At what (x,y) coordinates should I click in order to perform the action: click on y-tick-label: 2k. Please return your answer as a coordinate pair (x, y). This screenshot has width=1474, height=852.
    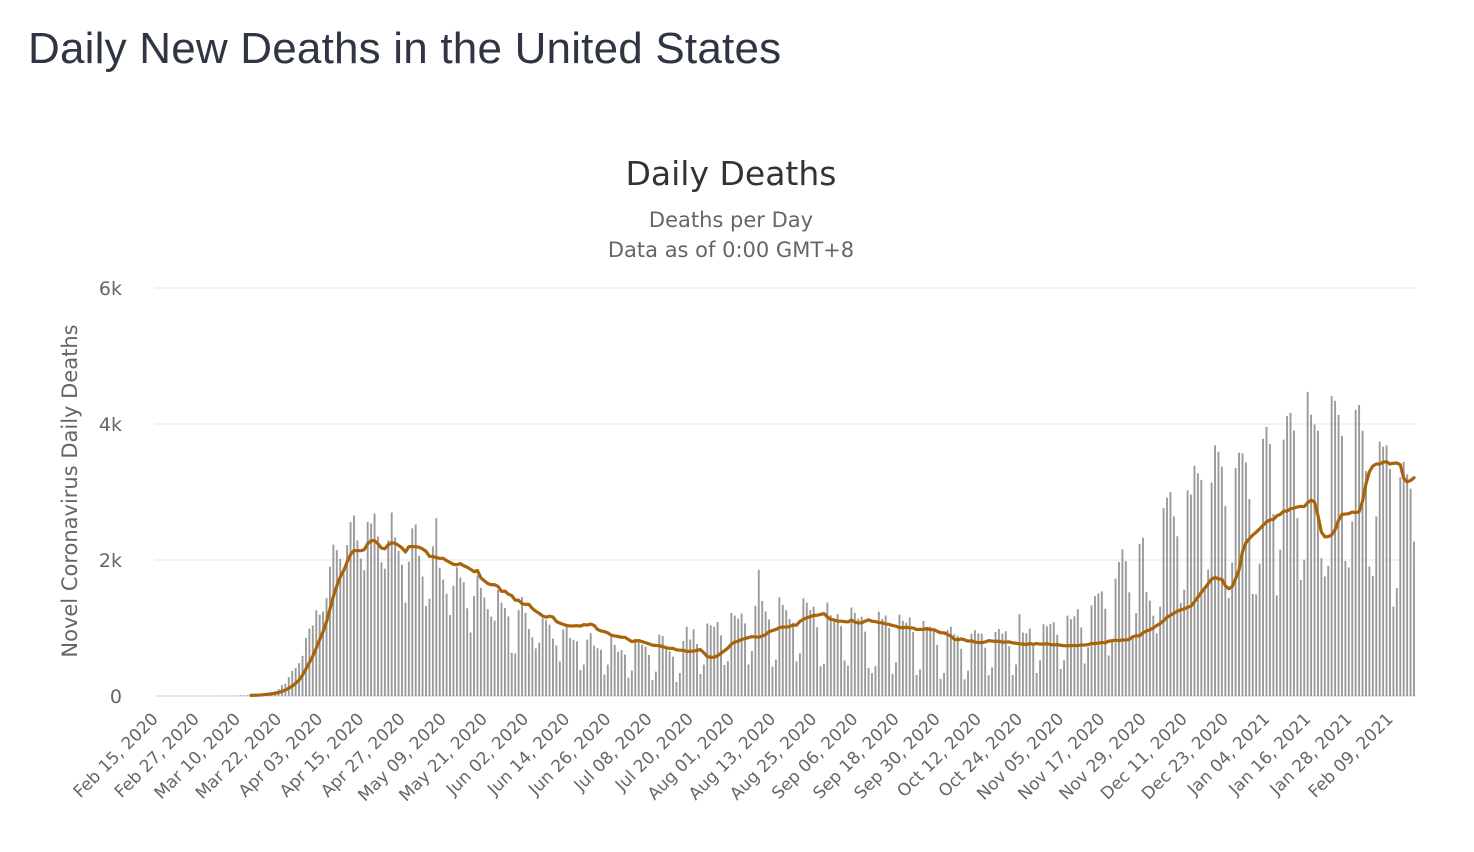
    Looking at the image, I should click on (110, 561).